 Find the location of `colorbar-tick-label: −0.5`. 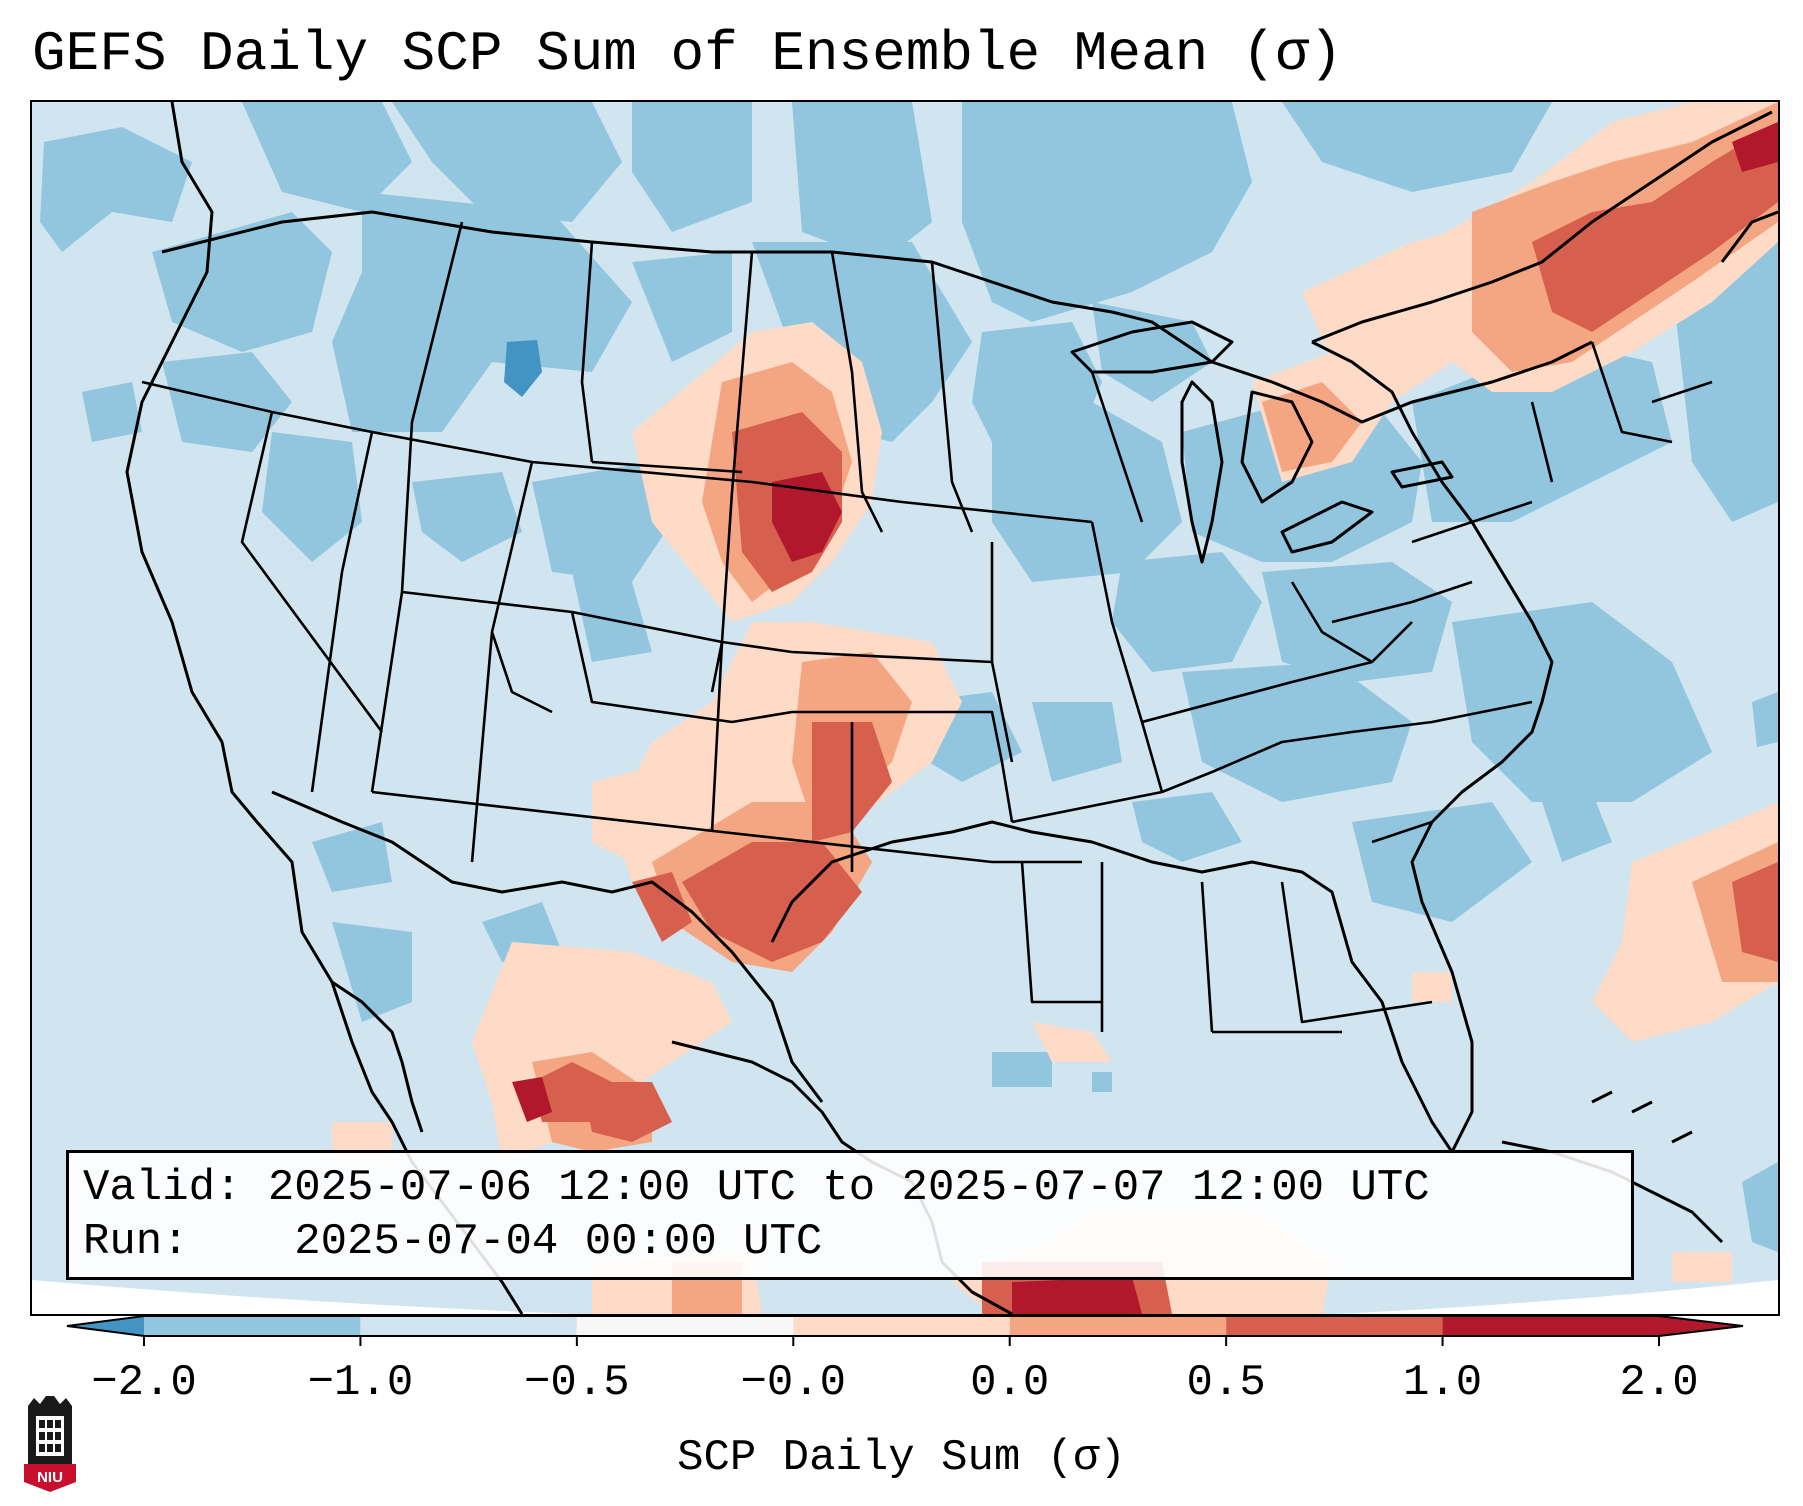

colorbar-tick-label: −0.5 is located at coordinates (577, 1383).